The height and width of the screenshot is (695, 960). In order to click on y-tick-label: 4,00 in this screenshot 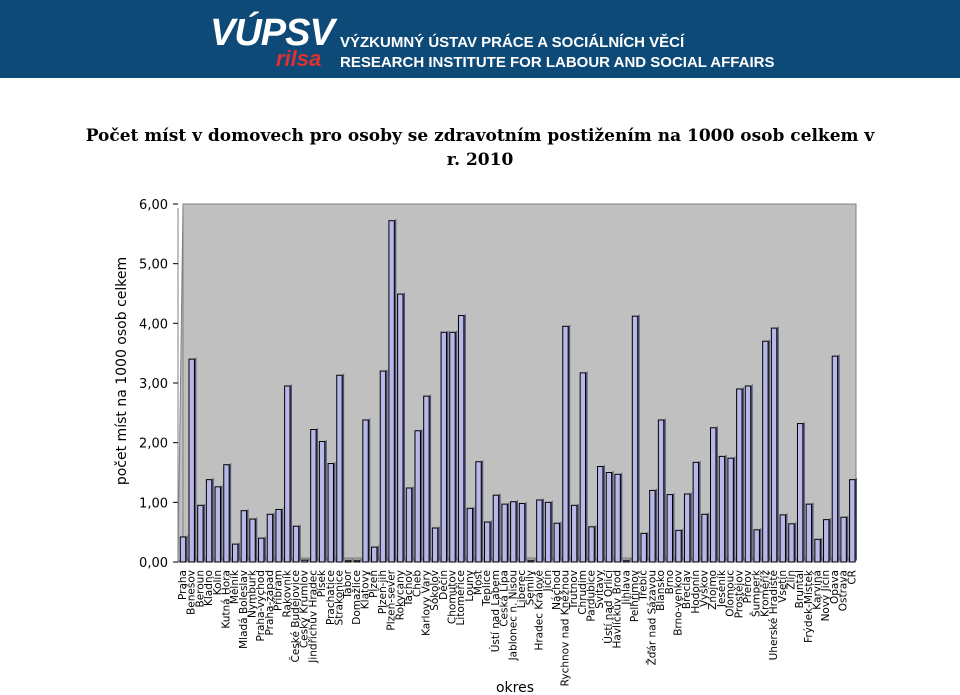, I will do `click(153, 324)`.